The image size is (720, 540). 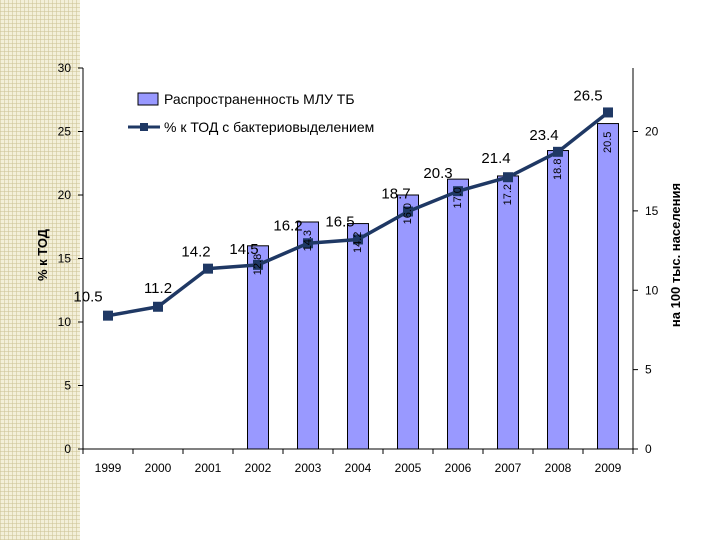 What do you see at coordinates (108, 315) in the screenshot?
I see `line-marker-1999` at bounding box center [108, 315].